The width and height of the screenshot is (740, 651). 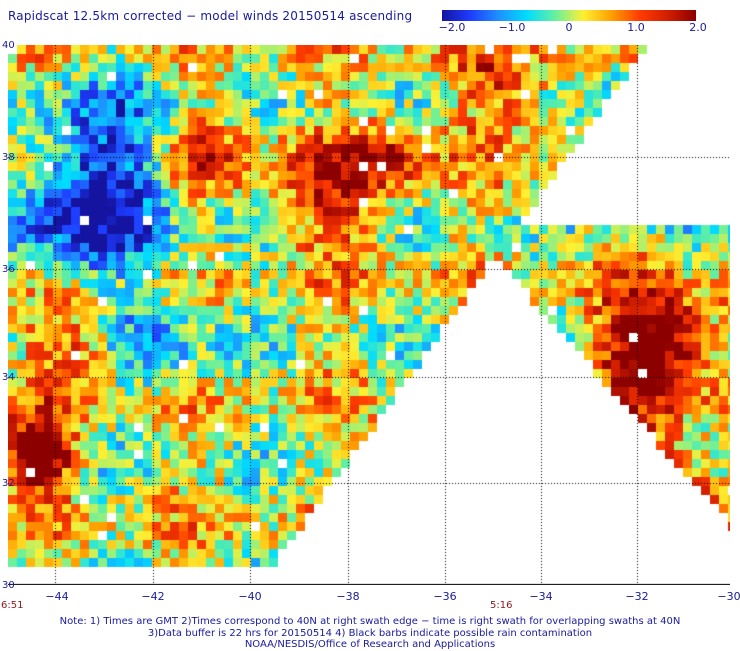 What do you see at coordinates (445, 596) in the screenshot?
I see `lon-label-m36: −36` at bounding box center [445, 596].